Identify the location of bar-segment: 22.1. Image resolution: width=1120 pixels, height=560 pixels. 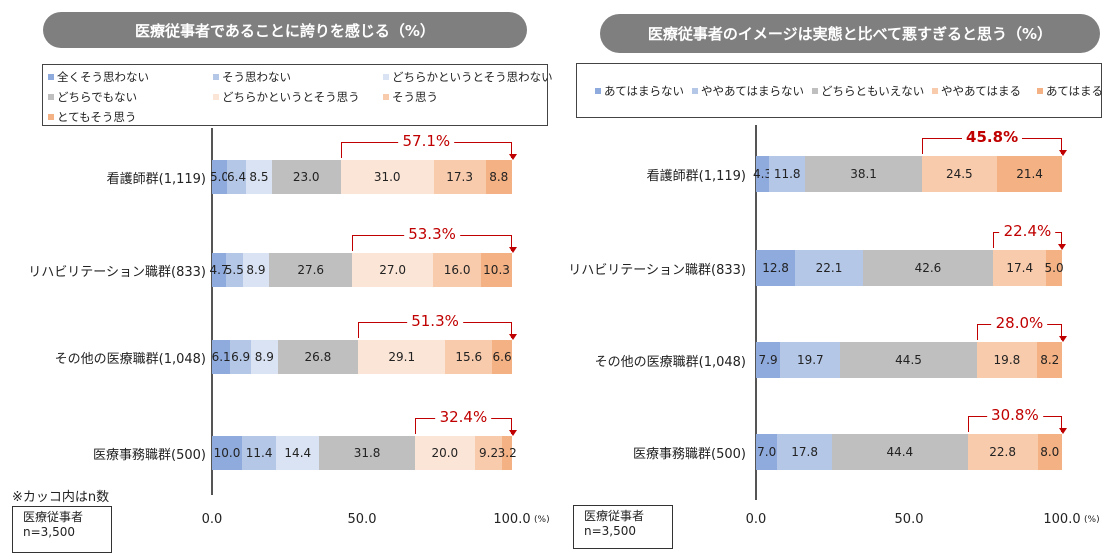
(829, 268).